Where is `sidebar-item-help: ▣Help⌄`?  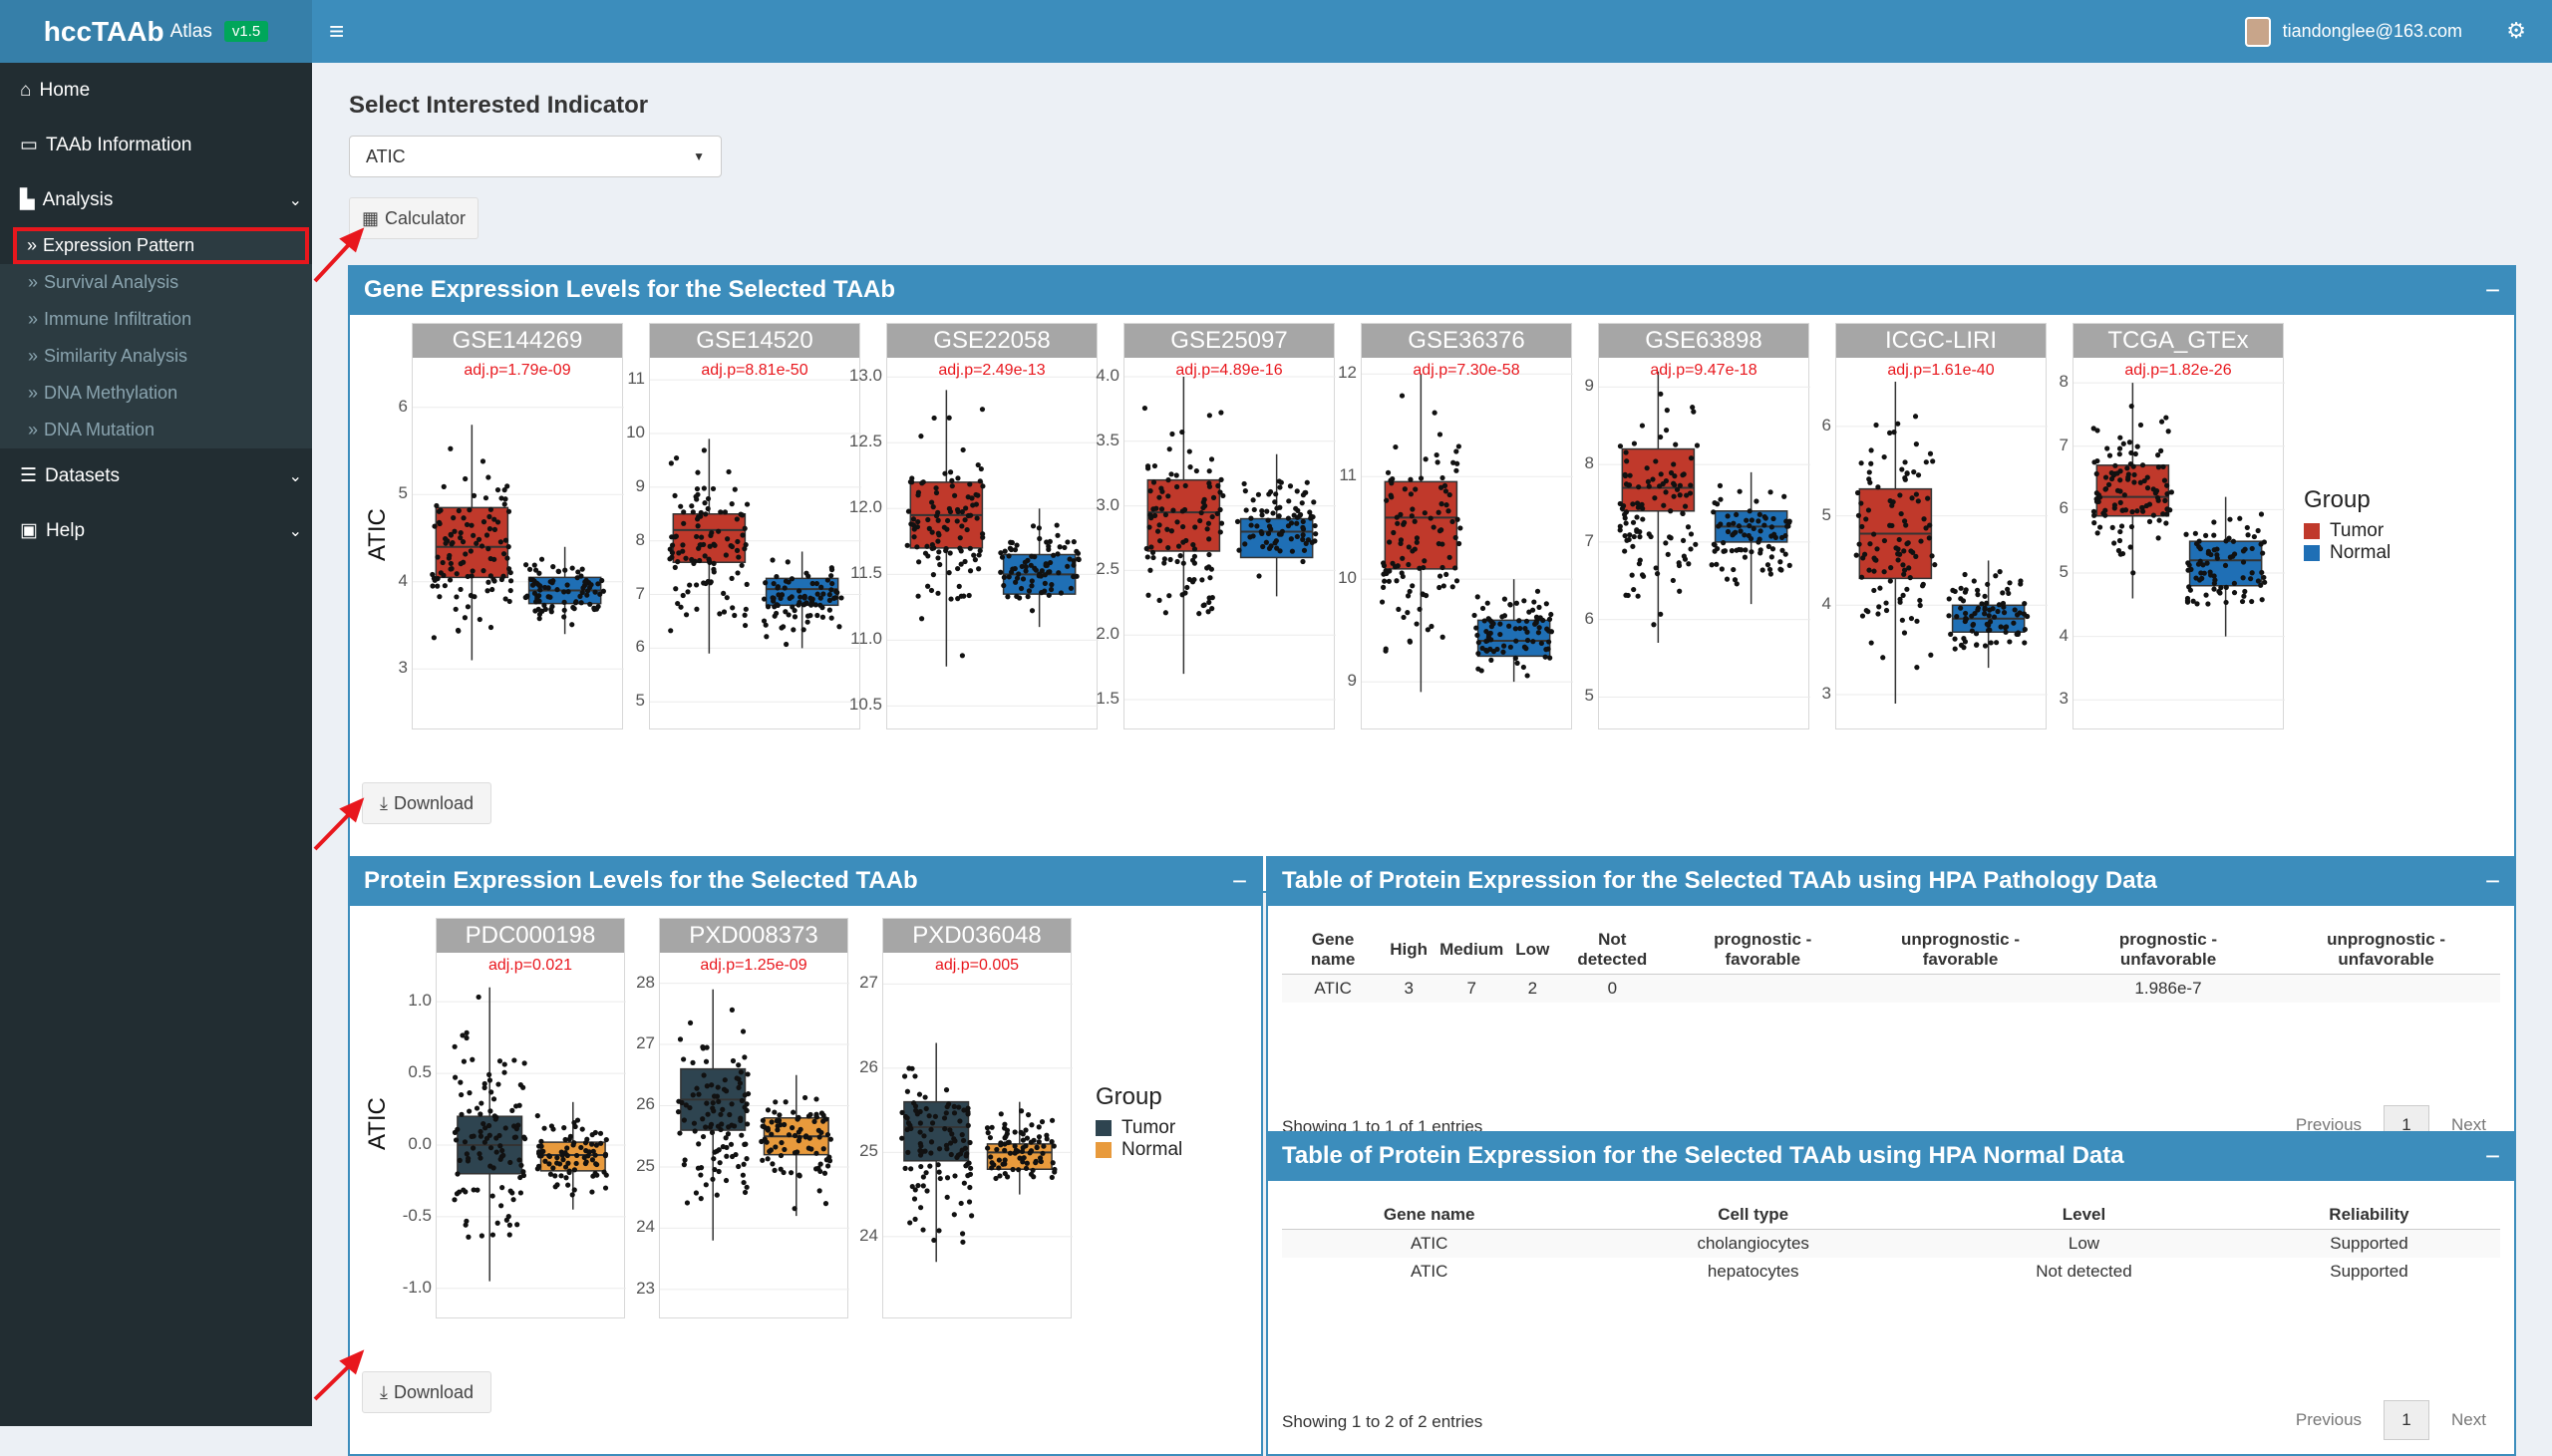 sidebar-item-help: ▣Help⌄ is located at coordinates (156, 530).